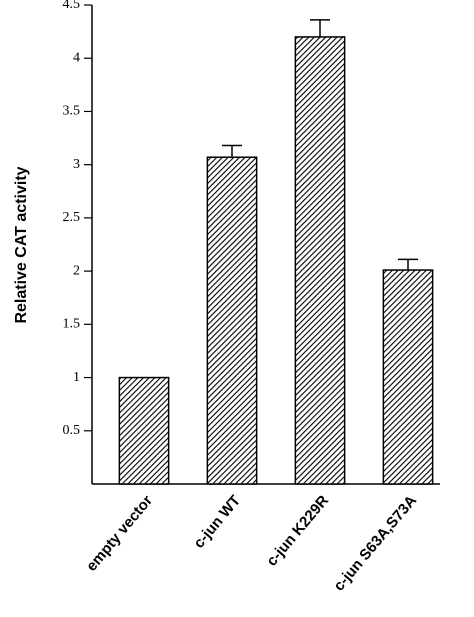 The image size is (474, 617). Describe the element at coordinates (72, 324) in the screenshot. I see `y-tick-label: 1.5` at that location.